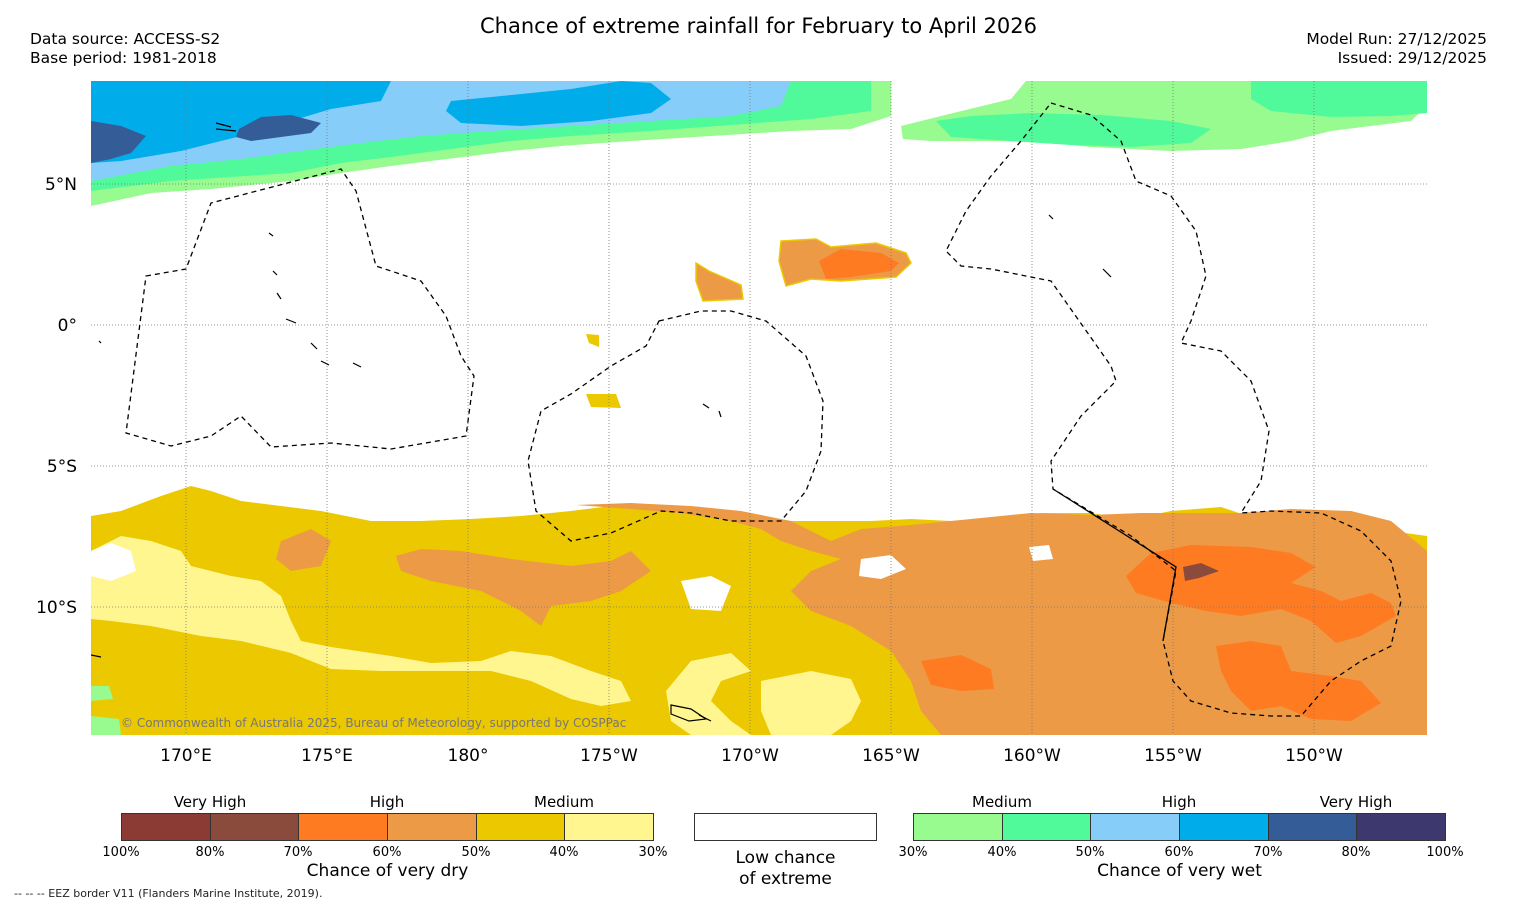  What do you see at coordinates (913, 852) in the screenshot?
I see `wet-tick-30: 30%` at bounding box center [913, 852].